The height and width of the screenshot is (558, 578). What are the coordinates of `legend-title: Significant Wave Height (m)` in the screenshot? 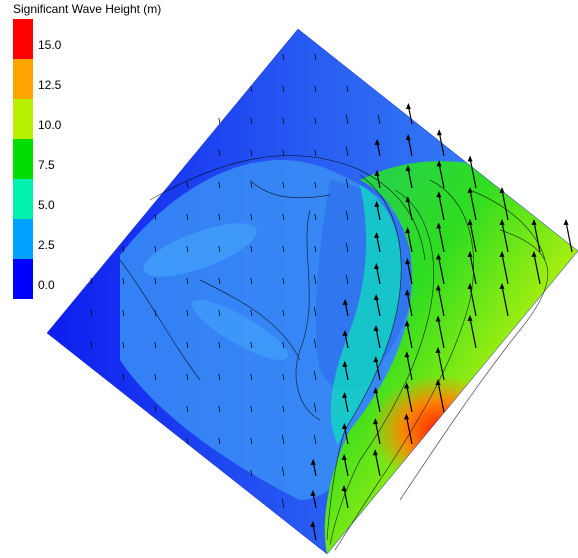 It's located at (87, 9).